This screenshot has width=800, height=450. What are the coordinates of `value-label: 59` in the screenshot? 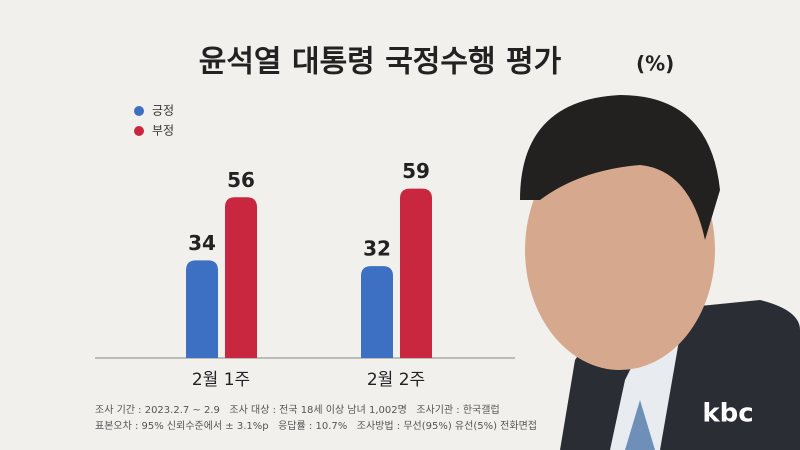 It's located at (416, 171).